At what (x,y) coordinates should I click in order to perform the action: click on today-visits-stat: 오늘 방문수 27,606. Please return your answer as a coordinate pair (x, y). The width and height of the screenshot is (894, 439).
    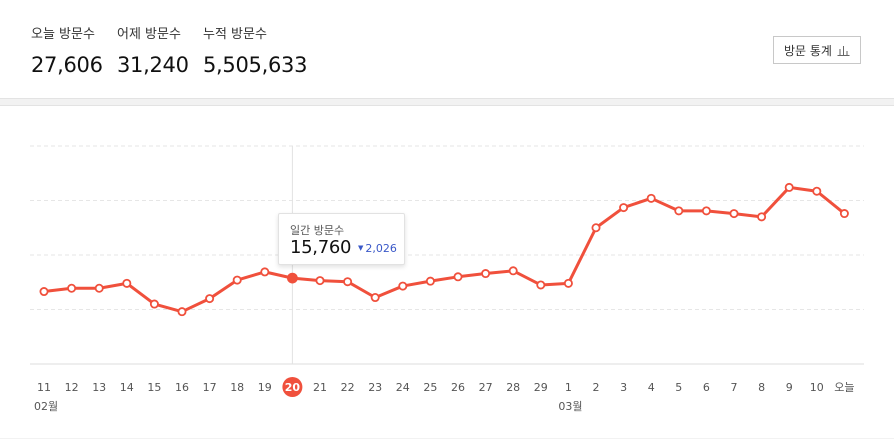
    Looking at the image, I should click on (67, 52).